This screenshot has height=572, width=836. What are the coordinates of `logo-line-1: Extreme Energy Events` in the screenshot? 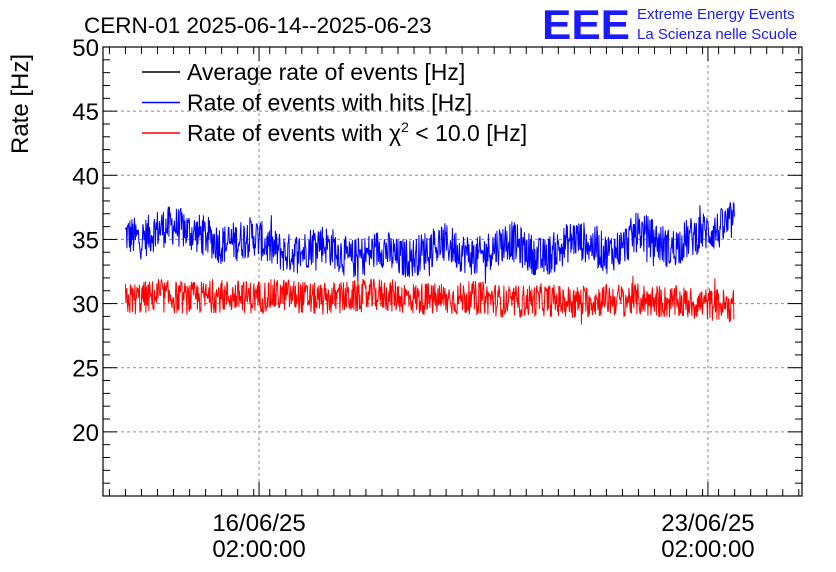 It's located at (716, 14).